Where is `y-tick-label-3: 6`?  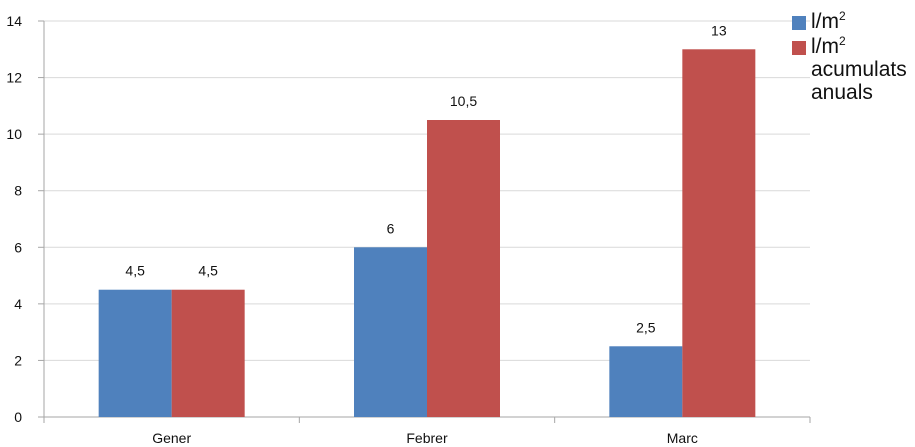
y-tick-label-3: 6 is located at coordinates (18, 247).